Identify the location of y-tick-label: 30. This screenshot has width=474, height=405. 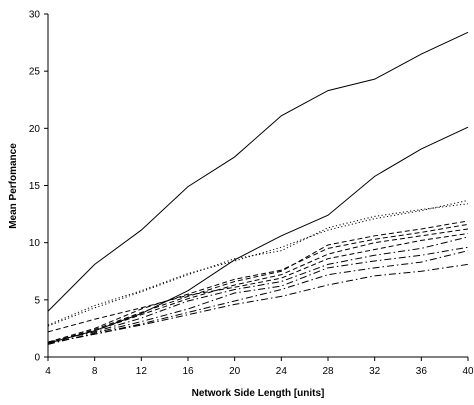
(35, 15).